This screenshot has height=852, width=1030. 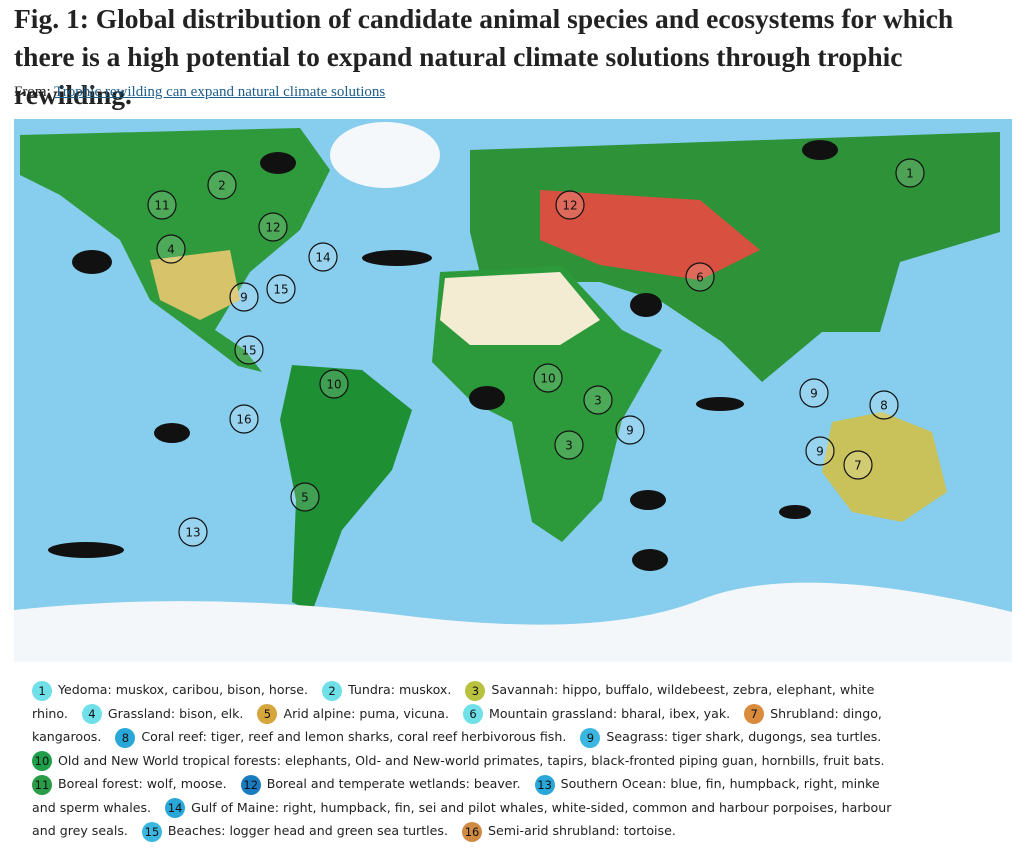 I want to click on marker-number: 14, so click(x=322, y=258).